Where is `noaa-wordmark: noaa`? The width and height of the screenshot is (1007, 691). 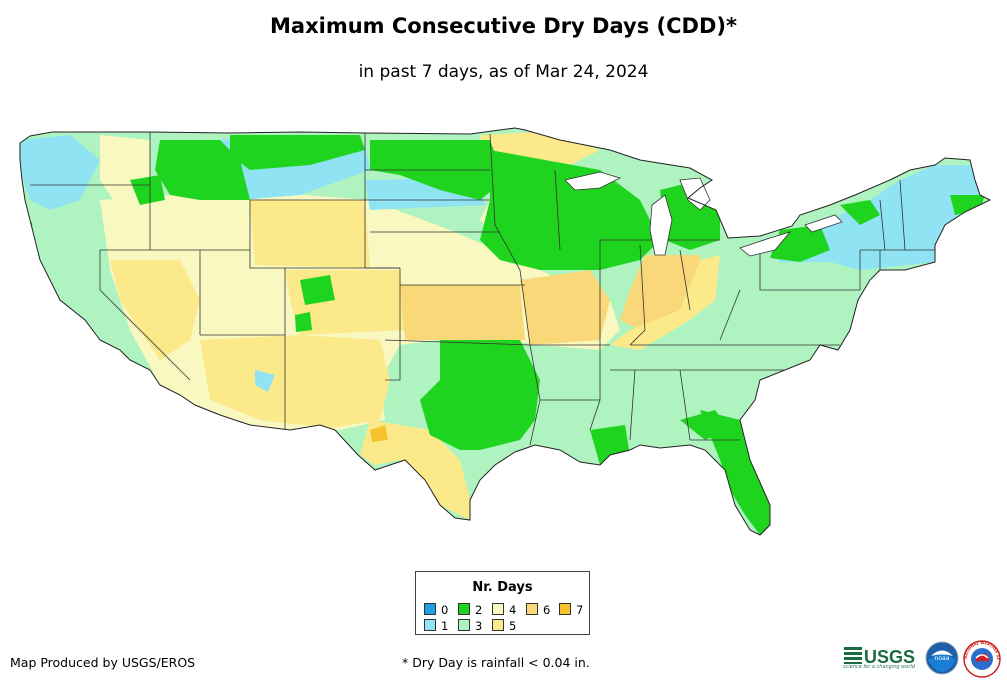 noaa-wordmark: noaa is located at coordinates (942, 658).